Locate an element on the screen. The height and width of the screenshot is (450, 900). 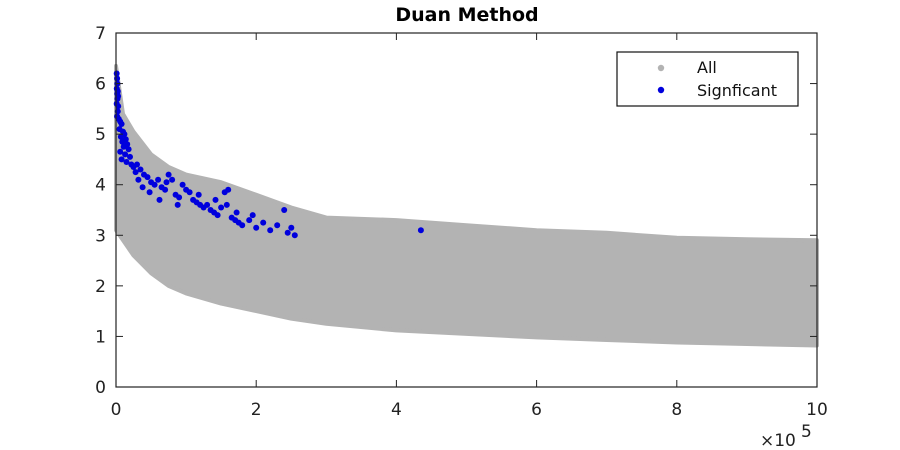
y-tick-label: 2 is located at coordinates (100, 287).